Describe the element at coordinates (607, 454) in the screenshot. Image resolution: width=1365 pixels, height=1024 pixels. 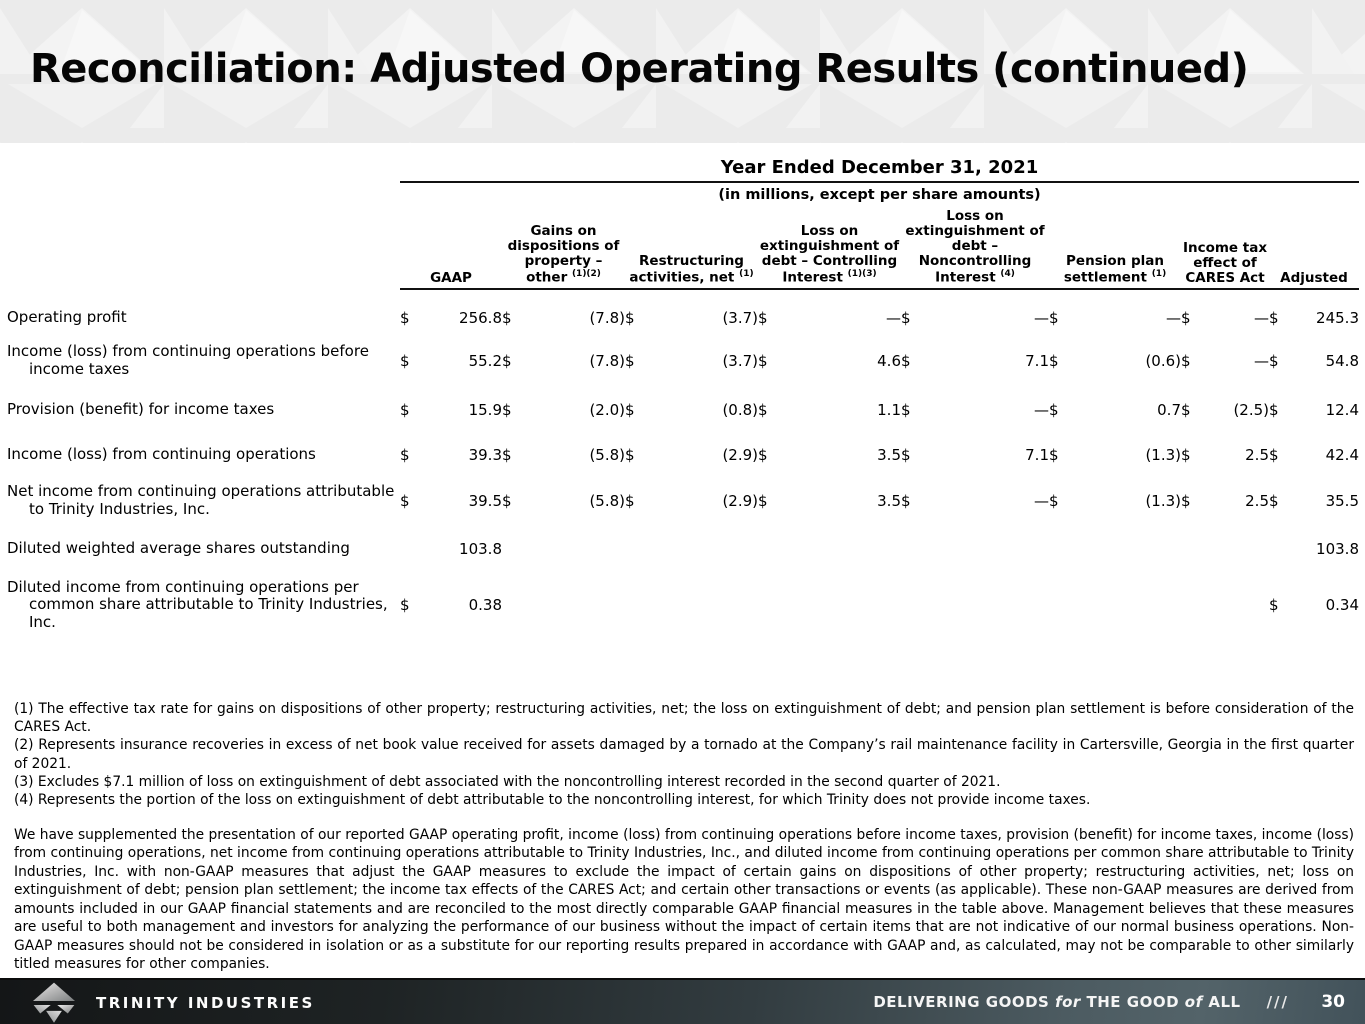
I see `cell-value: (5.8)` at that location.